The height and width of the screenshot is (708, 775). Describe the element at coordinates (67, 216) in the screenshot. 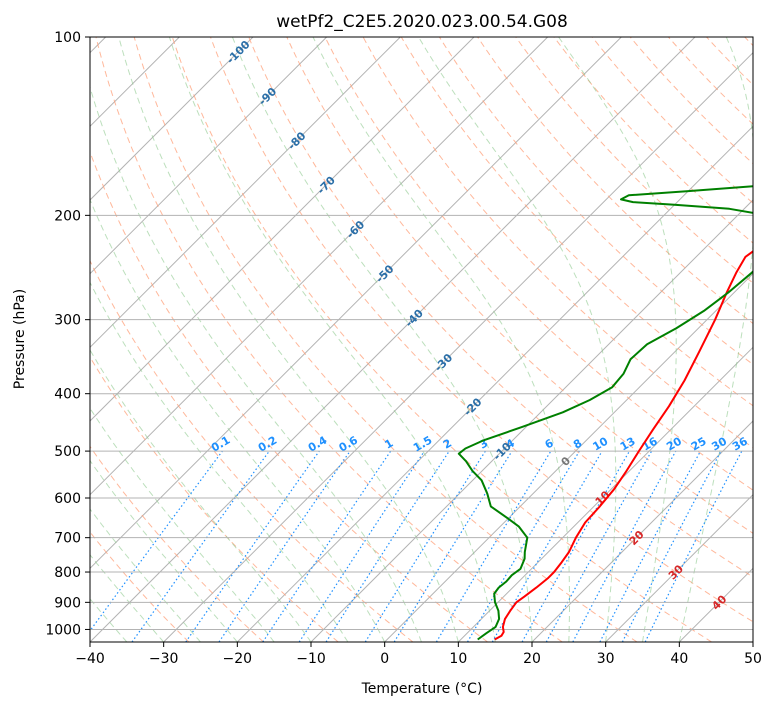

I see `y-tick-label: 200` at that location.